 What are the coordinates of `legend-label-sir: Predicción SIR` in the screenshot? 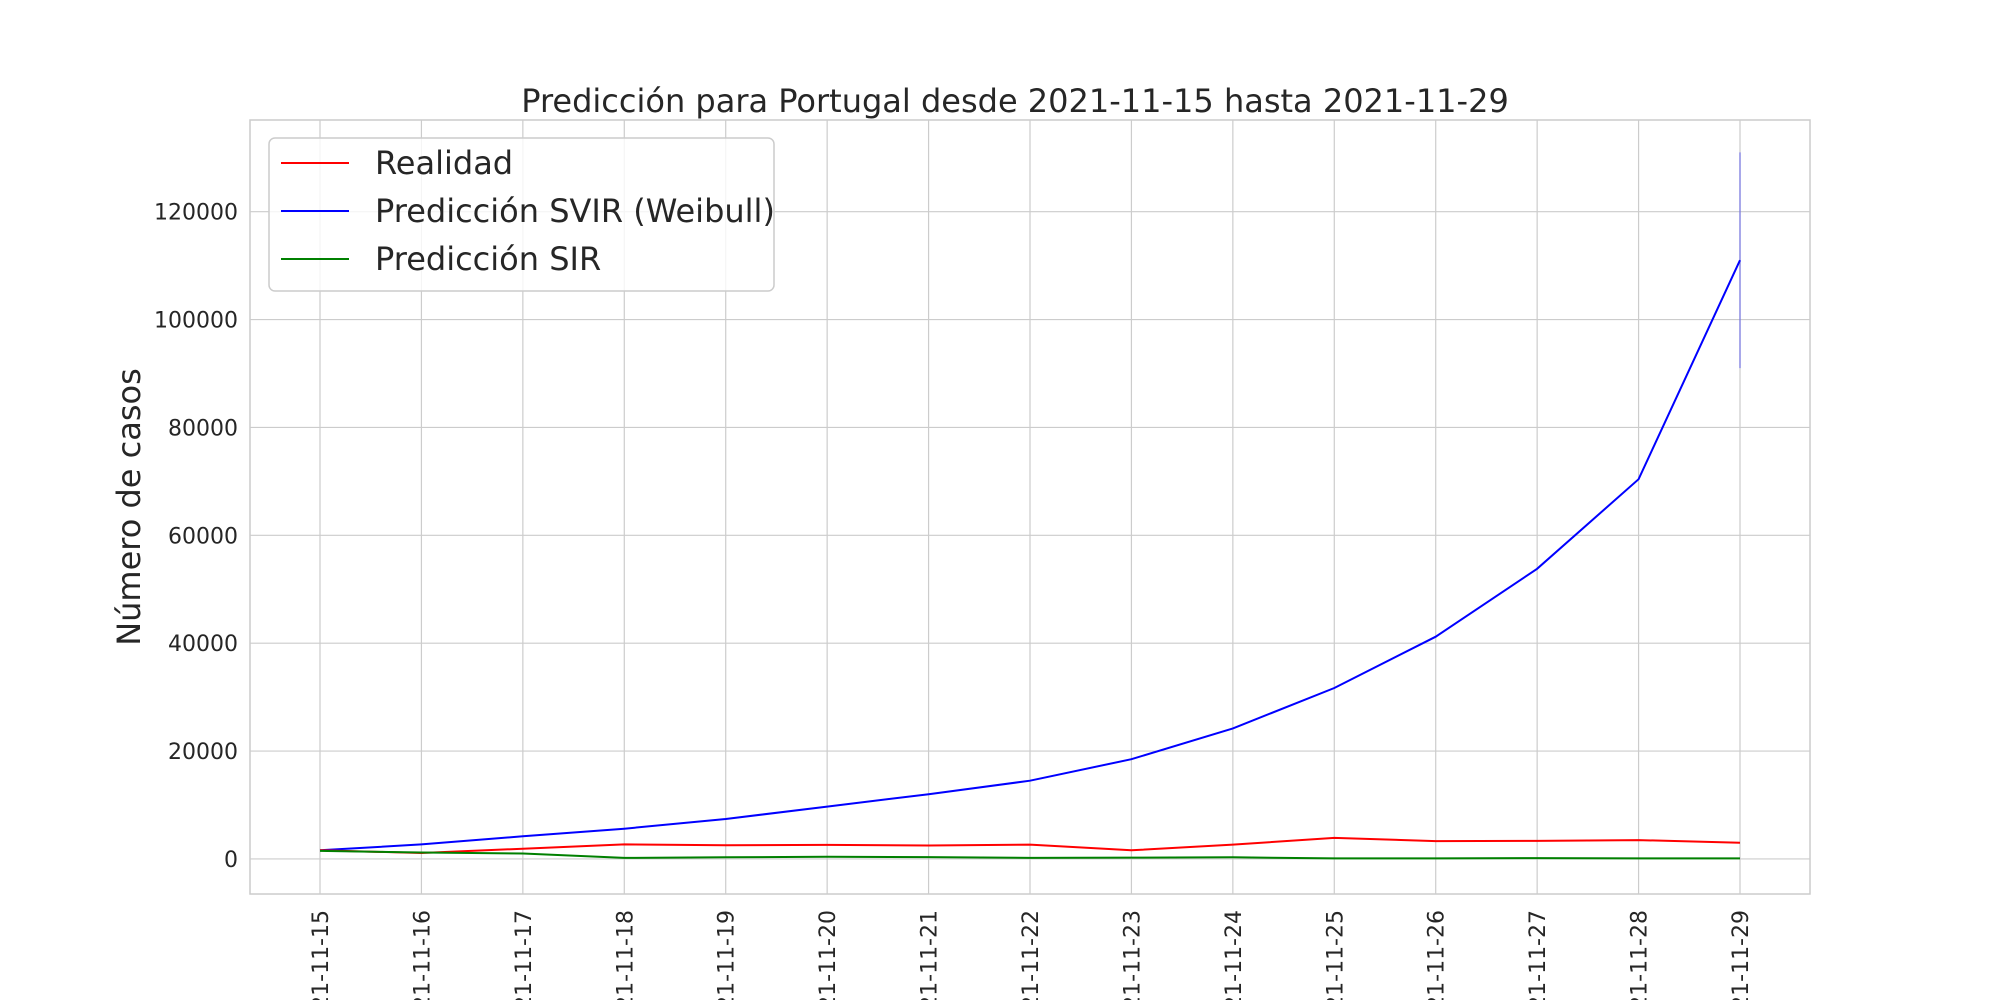 It's located at (488, 259).